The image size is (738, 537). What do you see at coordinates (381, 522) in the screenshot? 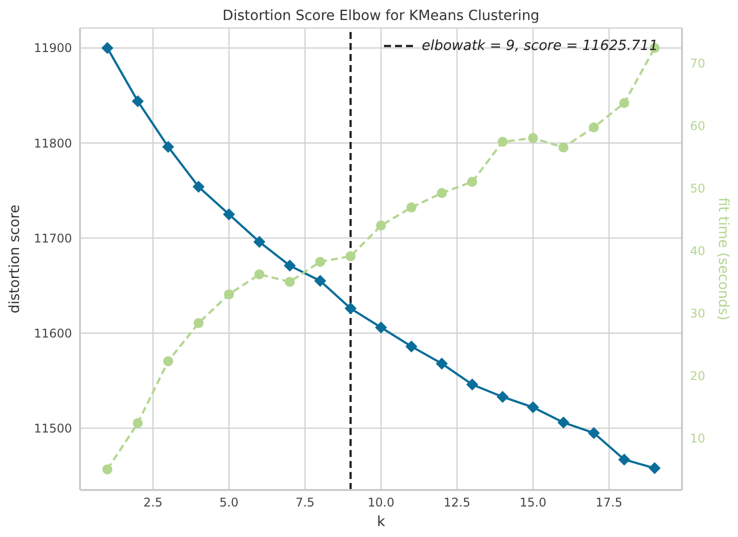
I see `x-axis-title: k` at bounding box center [381, 522].